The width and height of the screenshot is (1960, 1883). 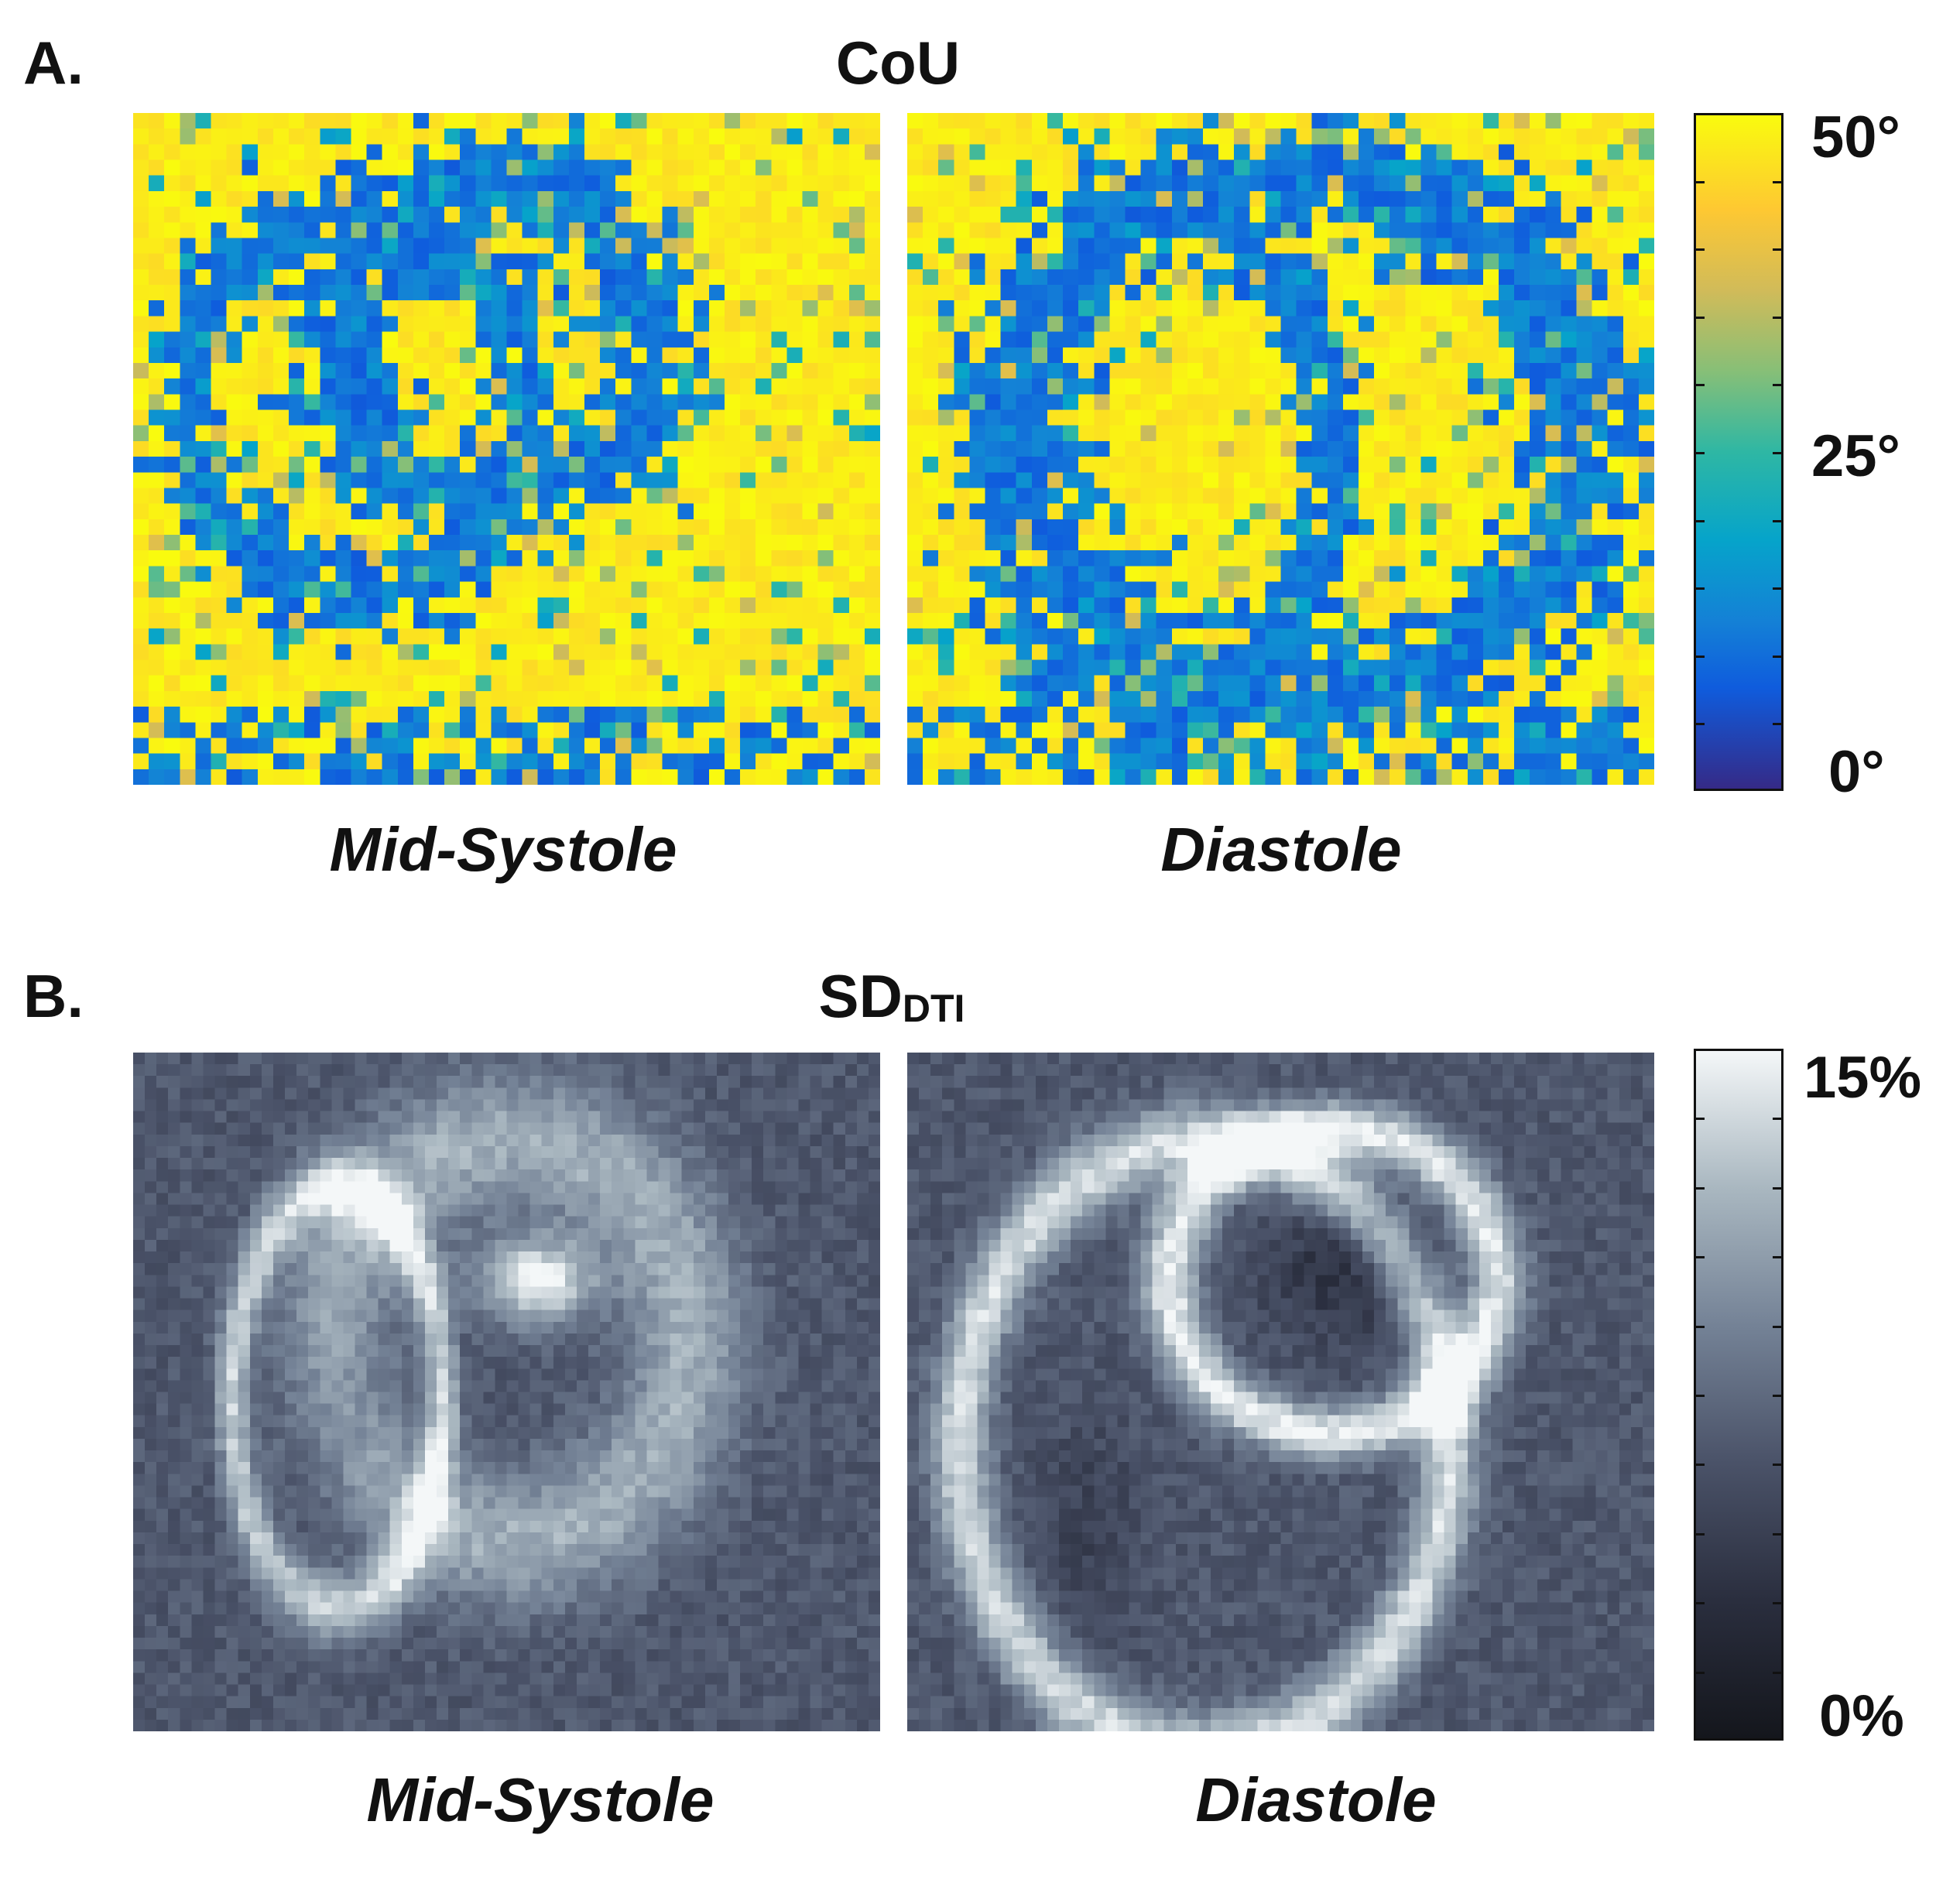 What do you see at coordinates (860, 996) in the screenshot?
I see `panel-b-title-main: SD` at bounding box center [860, 996].